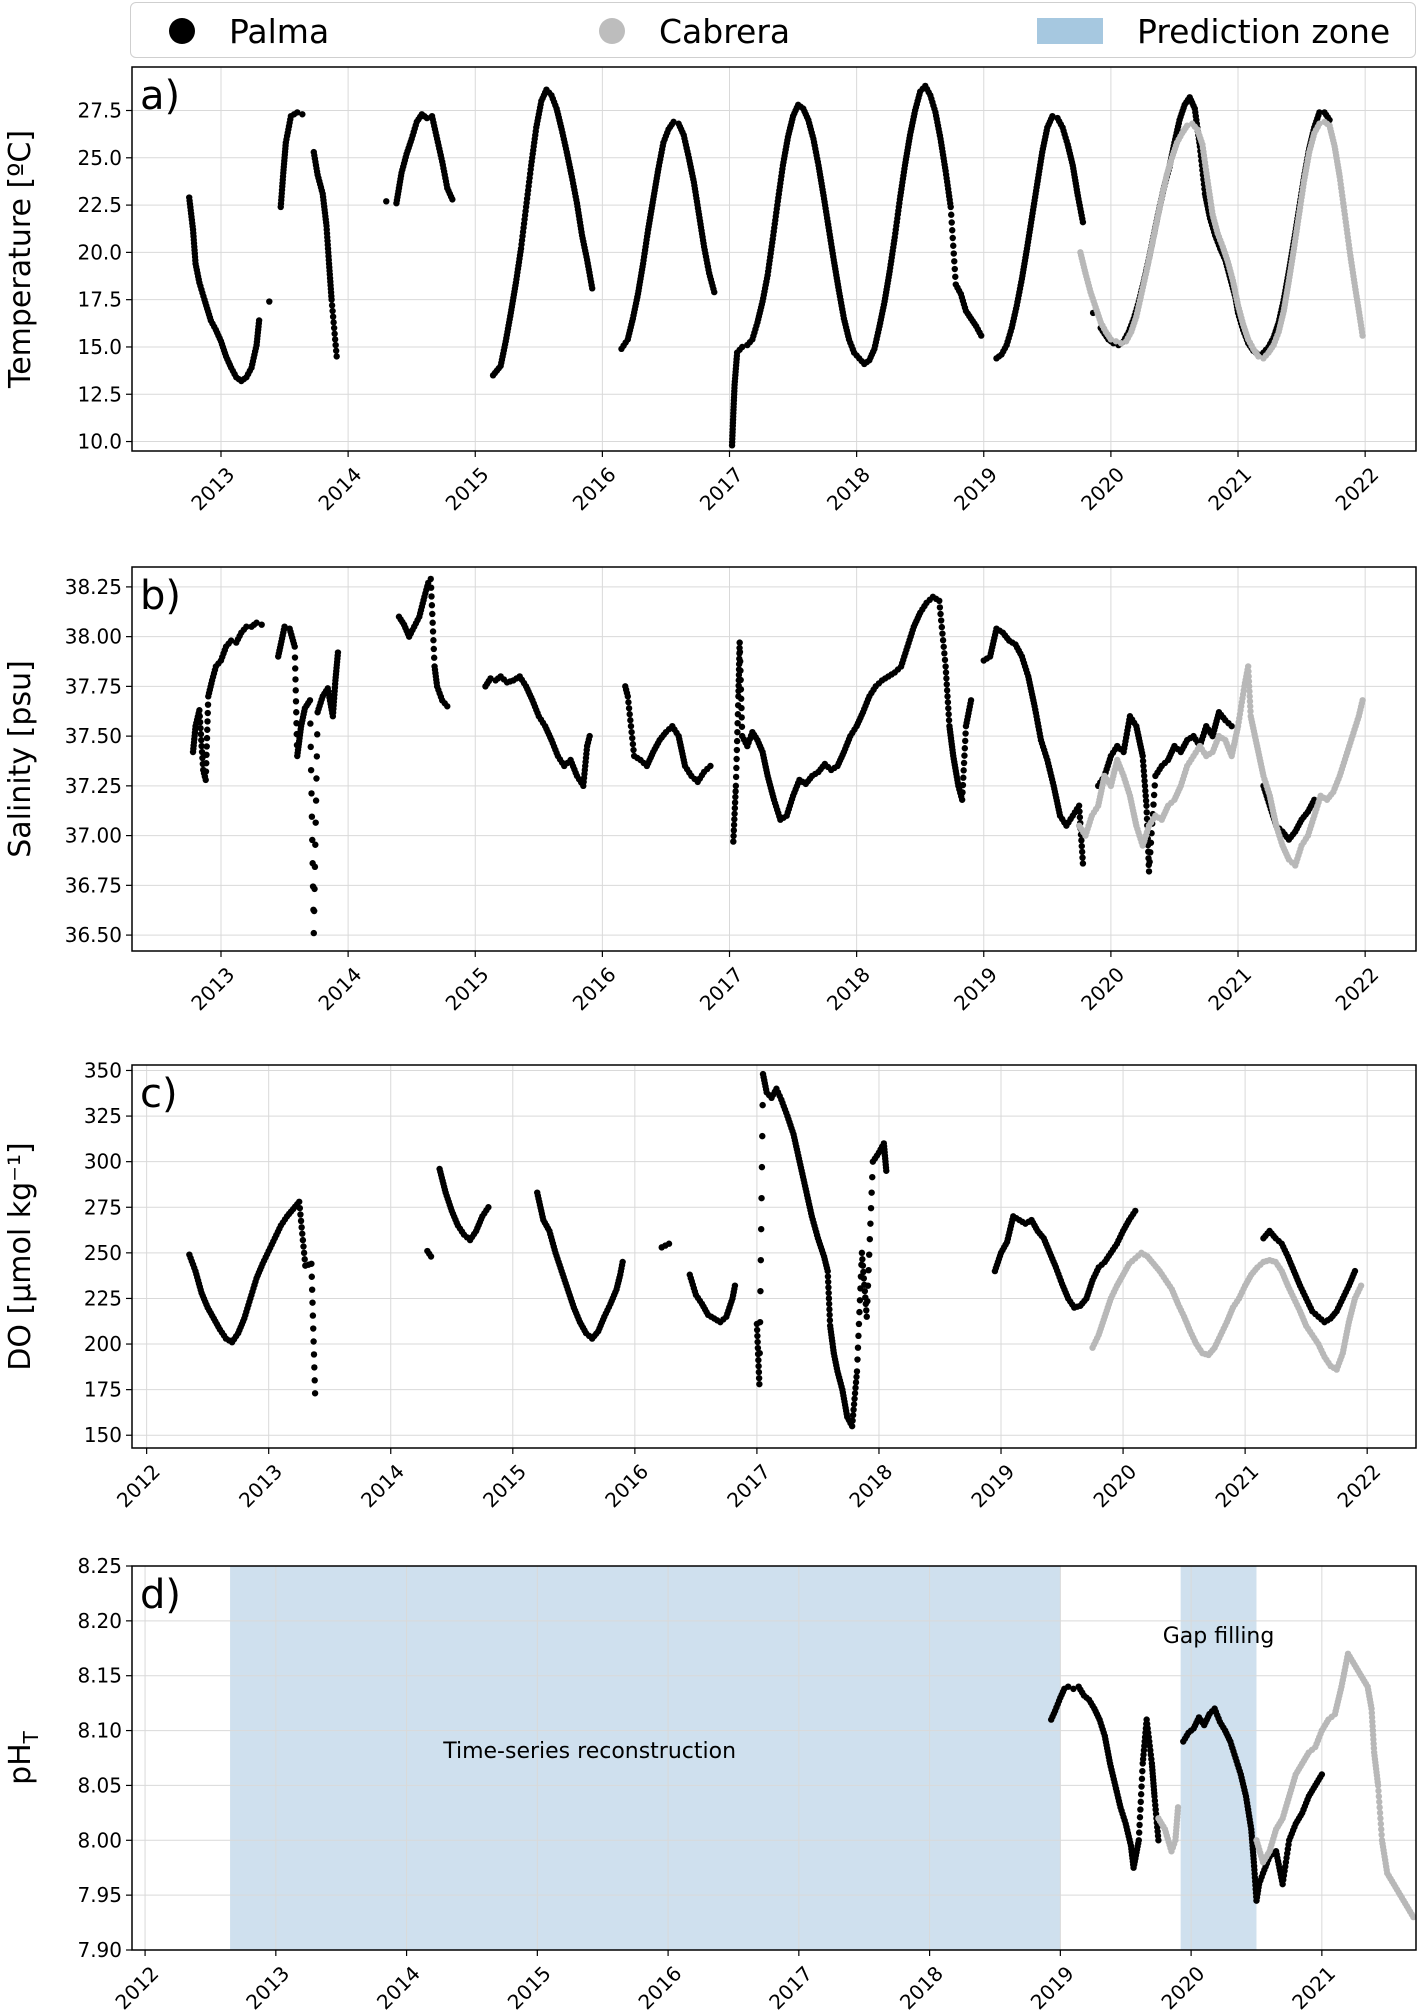  I want to click on x-tick-label: 2022, so click(1358, 1485).